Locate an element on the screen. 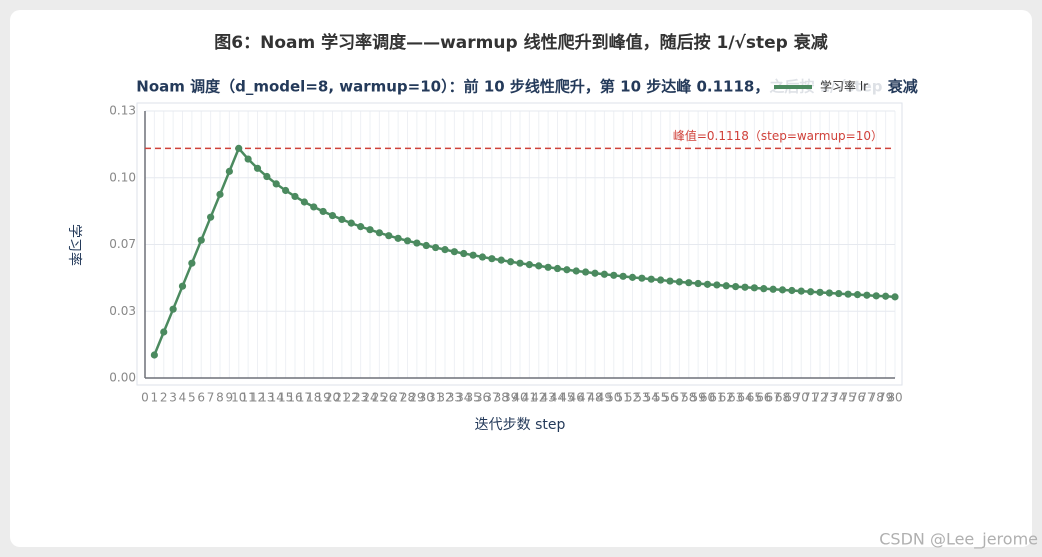 The image size is (1042, 557). x-tick-label: 8 is located at coordinates (220, 398).